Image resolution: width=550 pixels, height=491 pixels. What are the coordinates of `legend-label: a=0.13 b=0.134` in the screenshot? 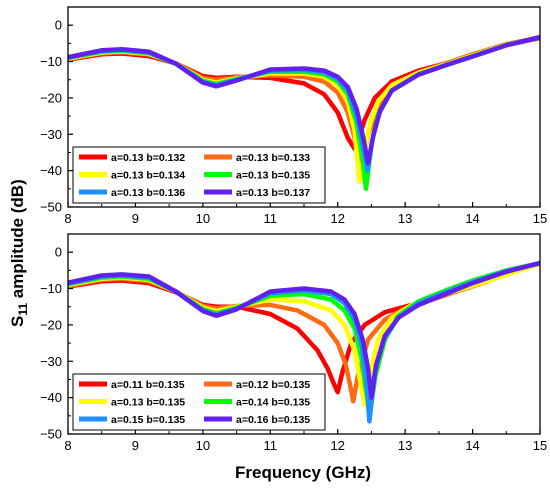 It's located at (148, 176).